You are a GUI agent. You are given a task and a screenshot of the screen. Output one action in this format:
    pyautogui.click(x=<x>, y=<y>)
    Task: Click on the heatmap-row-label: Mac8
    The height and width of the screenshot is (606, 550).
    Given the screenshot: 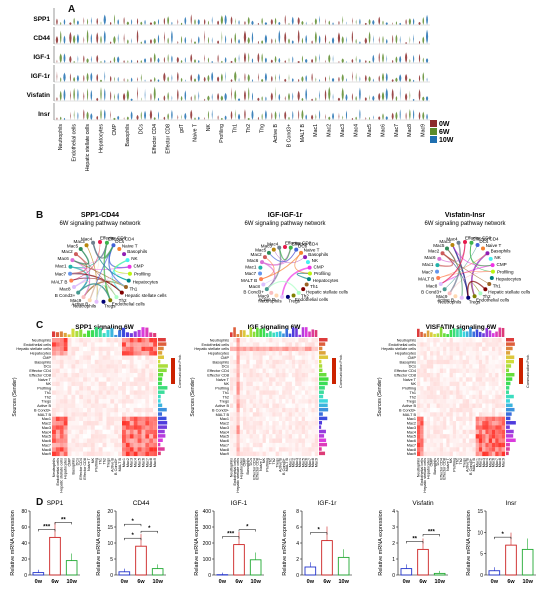 What is the action you would take?
    pyautogui.click(x=224, y=450)
    